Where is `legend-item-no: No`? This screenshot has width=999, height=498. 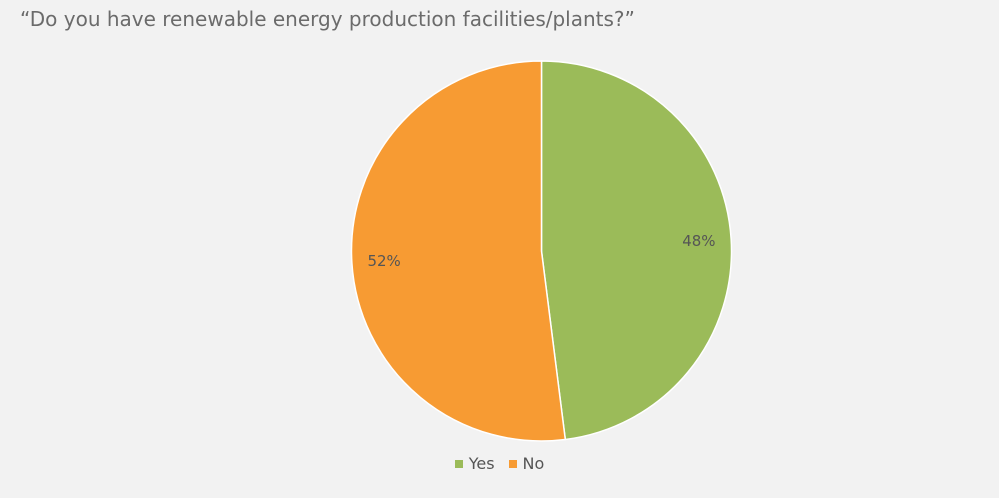 legend-item-no: No is located at coordinates (526, 463).